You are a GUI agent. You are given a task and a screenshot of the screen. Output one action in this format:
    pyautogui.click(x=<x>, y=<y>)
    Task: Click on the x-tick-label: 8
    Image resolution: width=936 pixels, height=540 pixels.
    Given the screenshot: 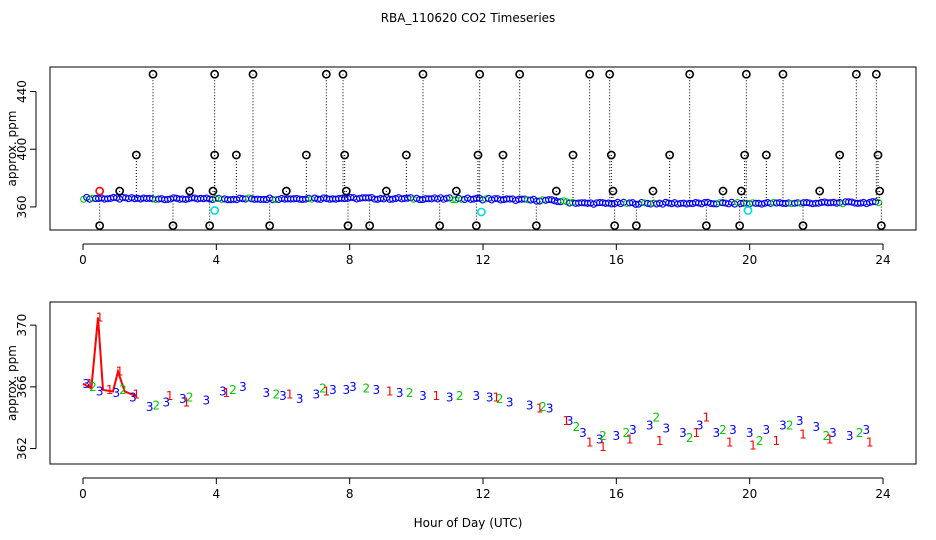 What is the action you would take?
    pyautogui.click(x=350, y=260)
    